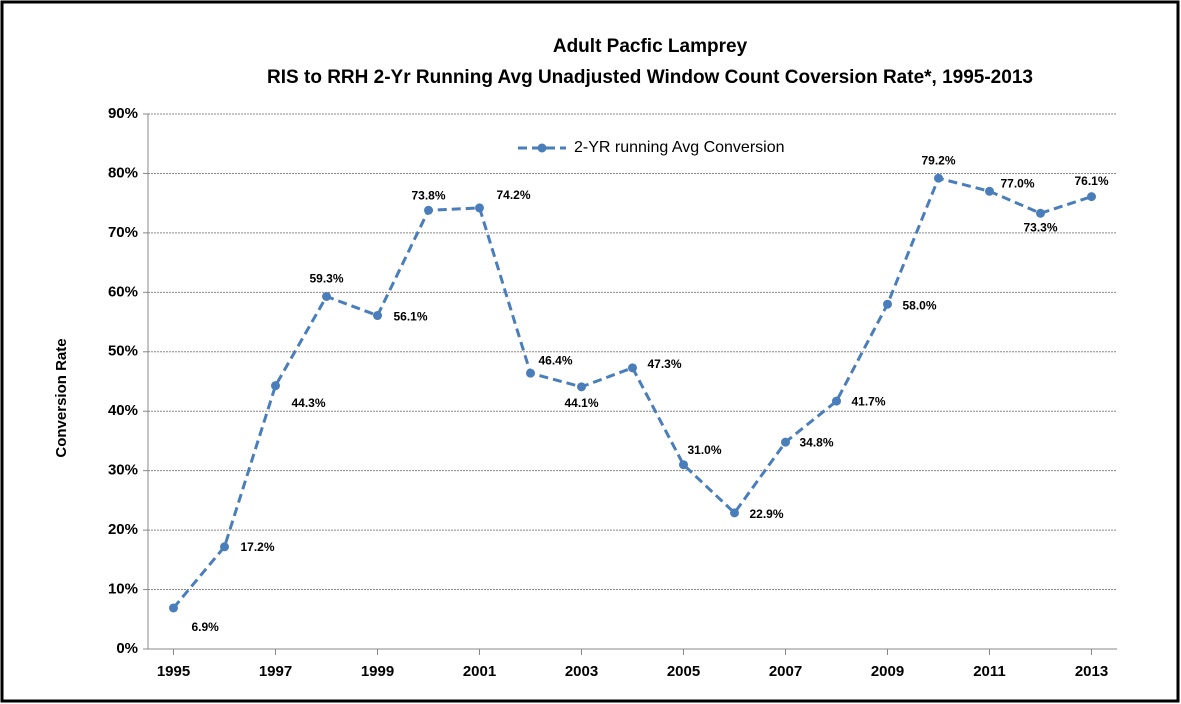 The height and width of the screenshot is (704, 1181). I want to click on y-axis-label: Conversion Rate, so click(61, 397).